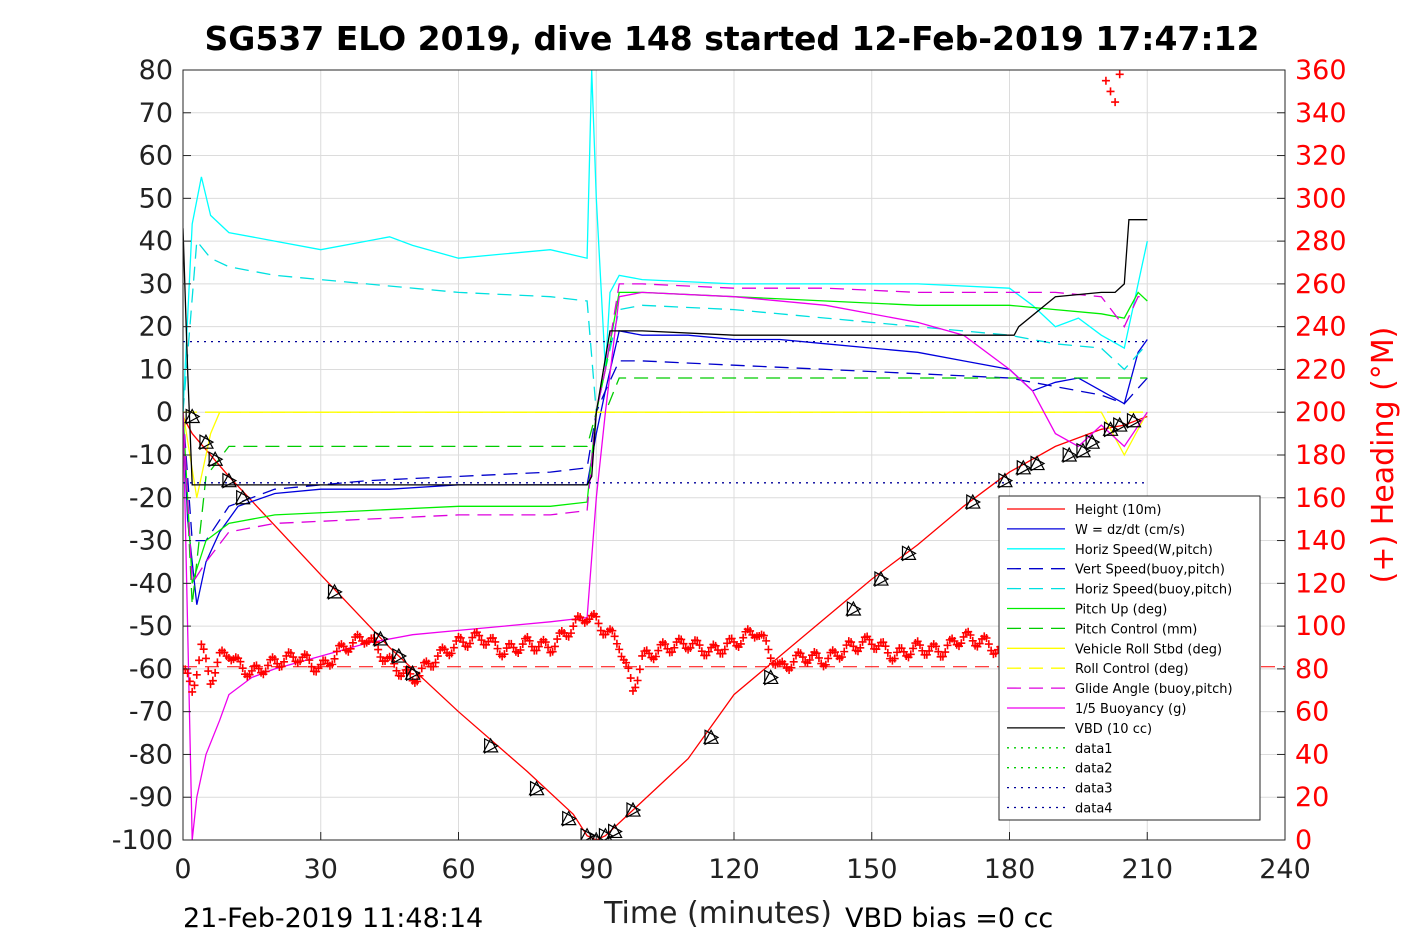  Describe the element at coordinates (1010, 869) in the screenshot. I see `x-tick-label: 180` at that location.